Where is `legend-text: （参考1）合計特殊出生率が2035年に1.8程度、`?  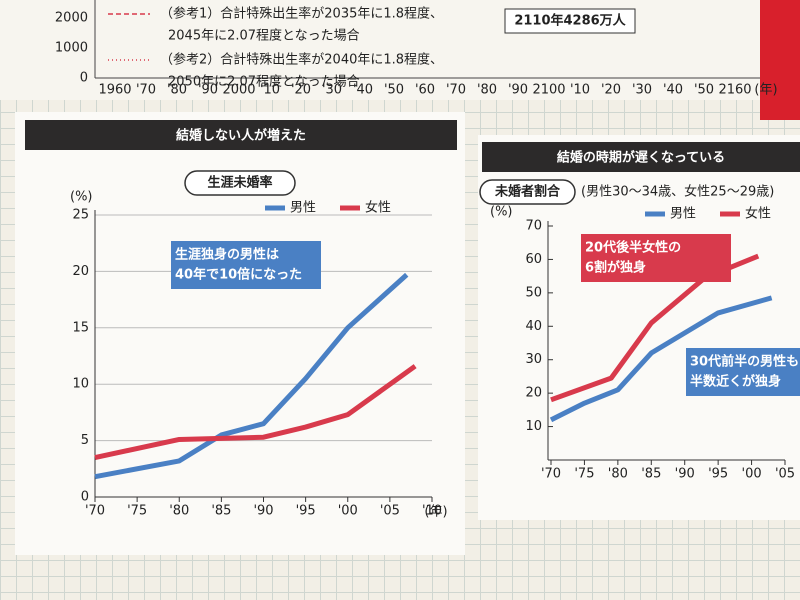
legend-text: （参考1）合計特殊出生率が2035年に1.8程度、 is located at coordinates (301, 14).